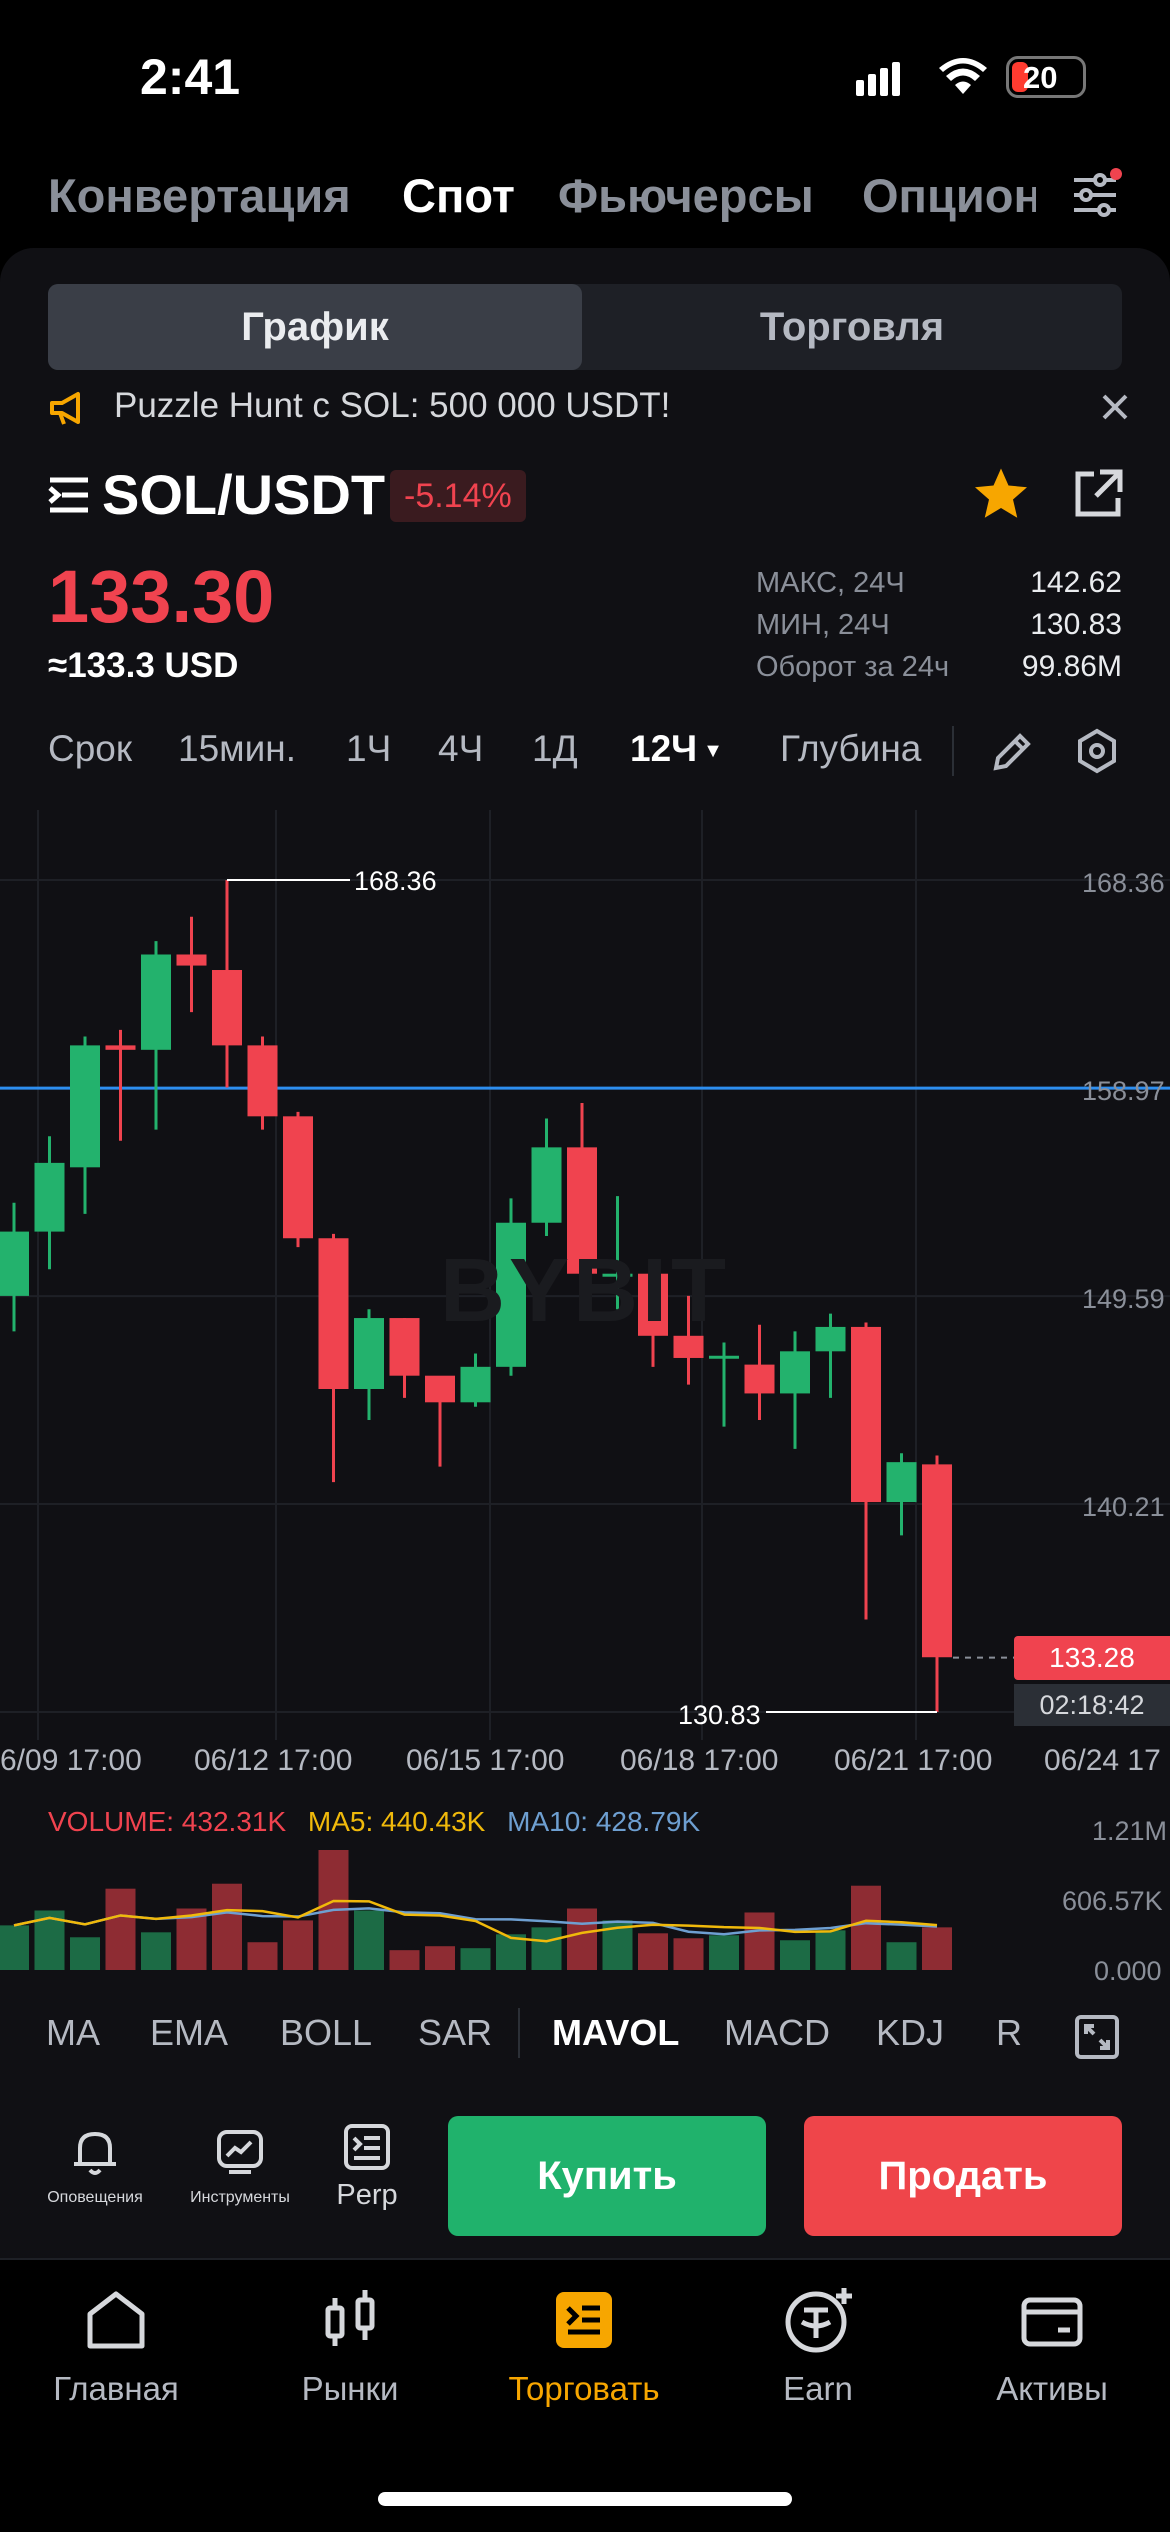 The height and width of the screenshot is (2532, 1170). I want to click on nav-home, so click(116, 2356).